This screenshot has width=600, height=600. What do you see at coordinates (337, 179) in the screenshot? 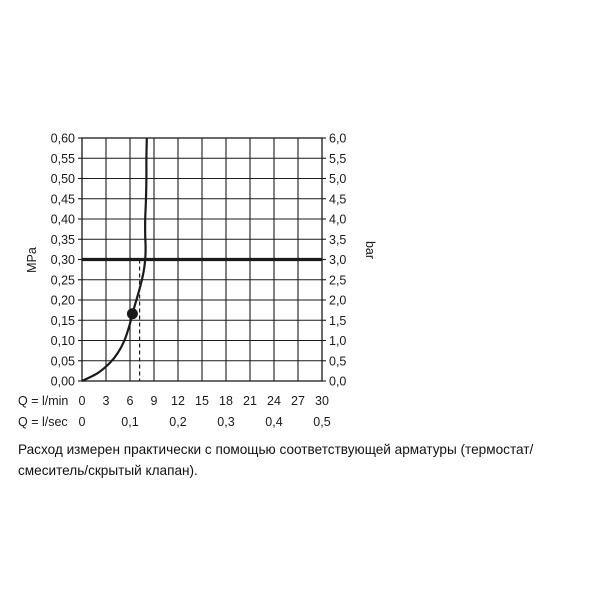
I see `y-tick-label-bar: 5,0` at bounding box center [337, 179].